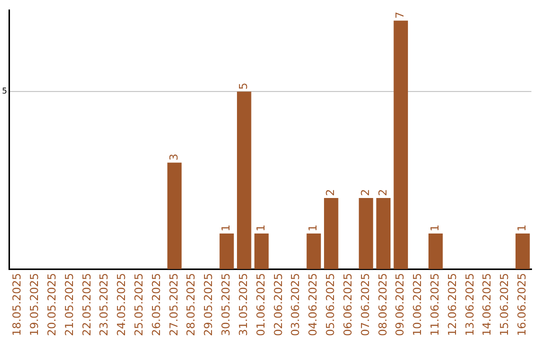  I want to click on x-tick-label: 03.06.2025, so click(295, 304).